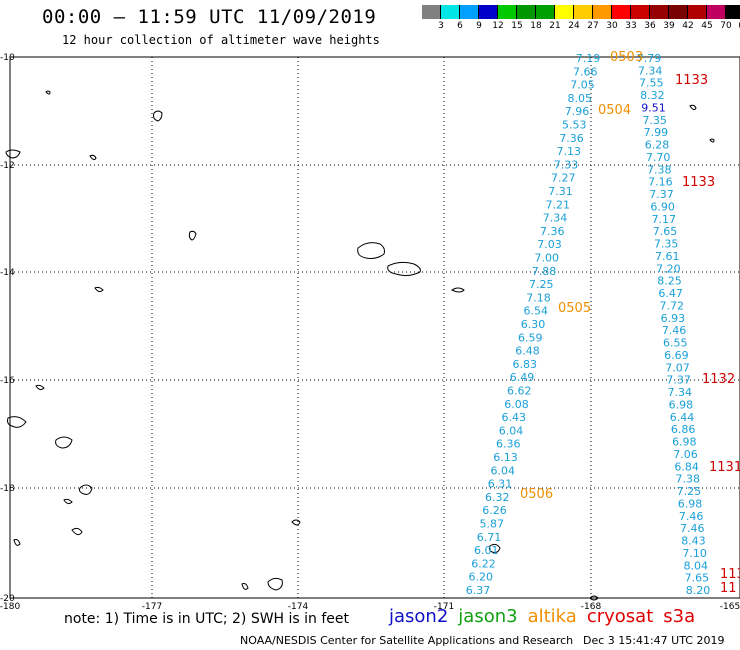  Describe the element at coordinates (676, 355) in the screenshot. I see `wave-height-value: 6.69` at that location.